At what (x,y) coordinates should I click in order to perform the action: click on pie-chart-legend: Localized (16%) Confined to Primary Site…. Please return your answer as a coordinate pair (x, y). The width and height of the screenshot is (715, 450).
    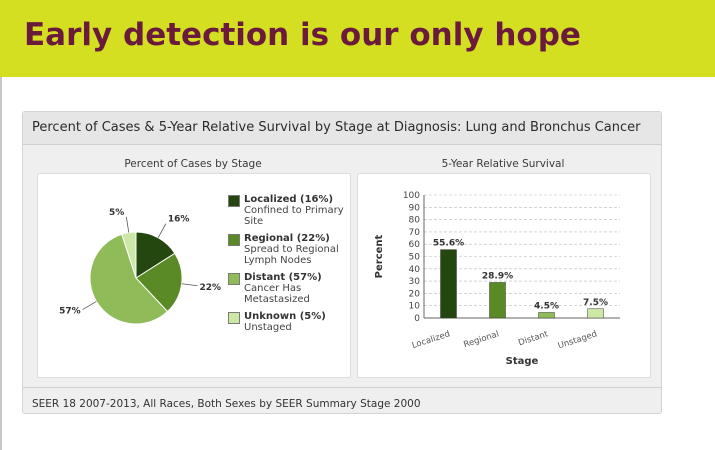
    Looking at the image, I should click on (288, 279).